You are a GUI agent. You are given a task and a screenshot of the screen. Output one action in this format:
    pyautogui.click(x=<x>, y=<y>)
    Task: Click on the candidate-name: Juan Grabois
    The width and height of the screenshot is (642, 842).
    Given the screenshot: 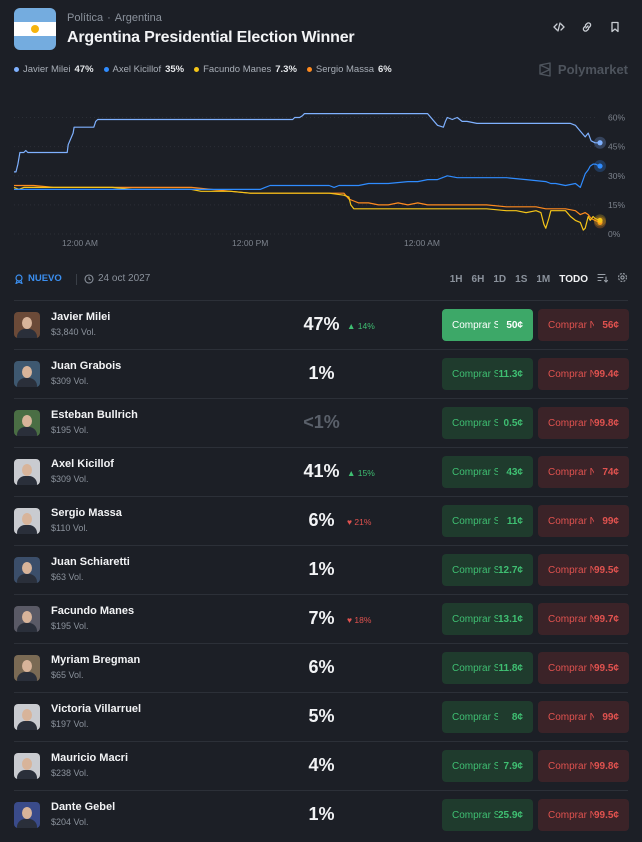 What is the action you would take?
    pyautogui.click(x=86, y=366)
    